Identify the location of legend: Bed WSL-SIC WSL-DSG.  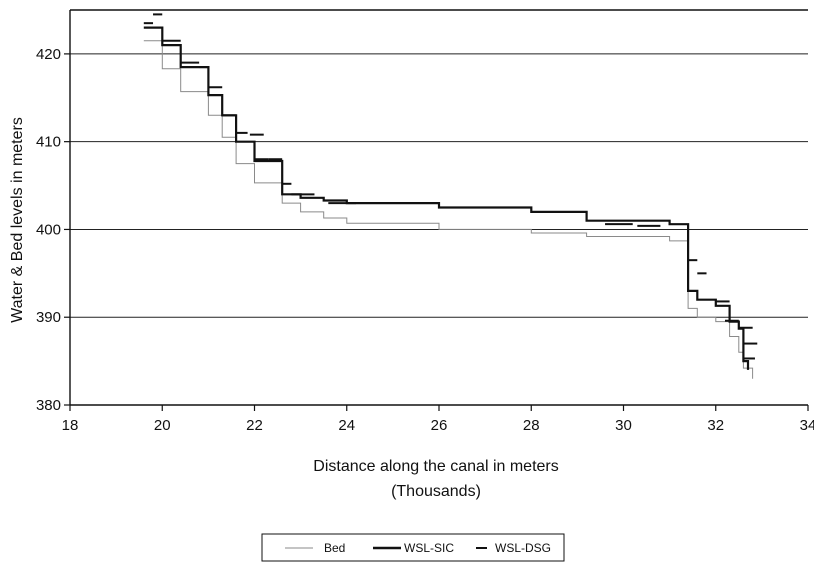
(413, 547).